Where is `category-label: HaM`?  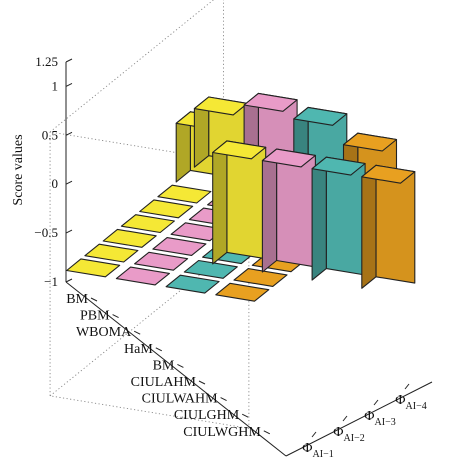 category-label: HaM is located at coordinates (138, 349).